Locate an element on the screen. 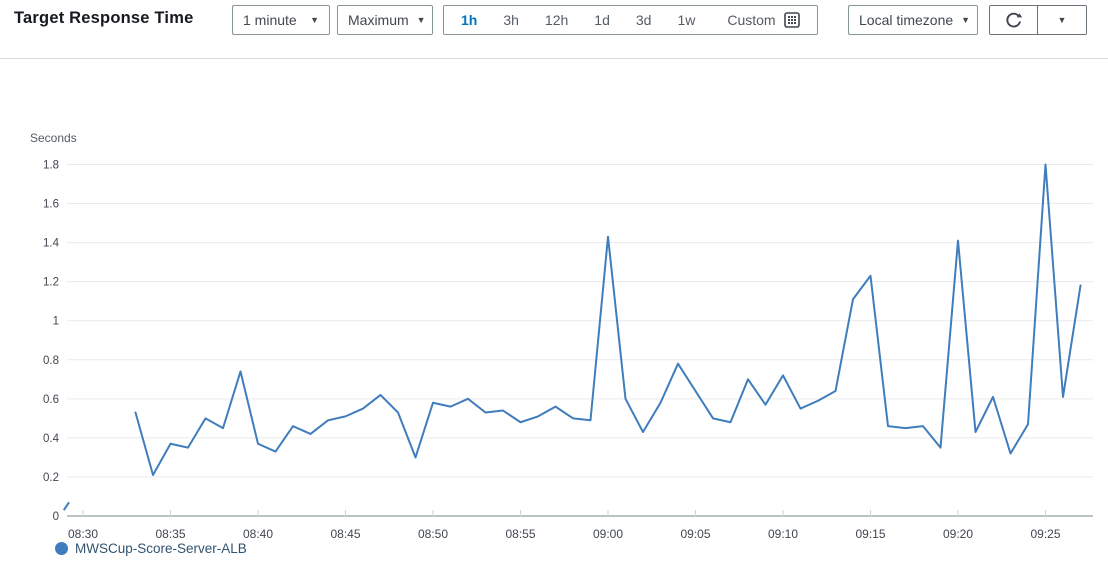  svg-text: 0.8 is located at coordinates (51, 361).